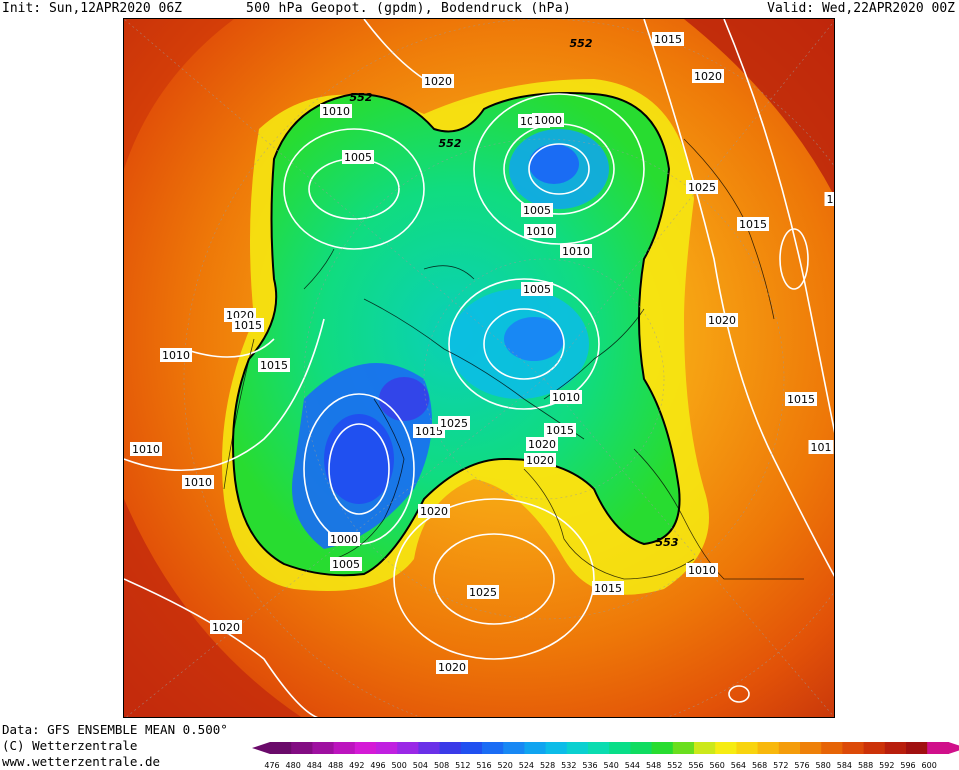 Image resolution: width=959 pixels, height=770 pixels. I want to click on colorbar-tick-label: 524, so click(526, 765).